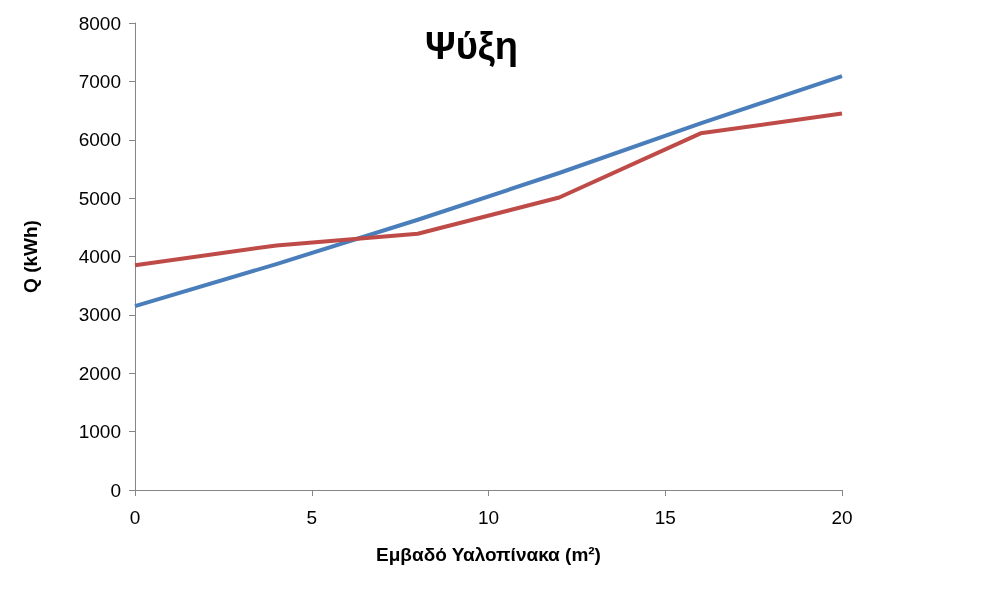 The height and width of the screenshot is (589, 1003). Describe the element at coordinates (99, 198) in the screenshot. I see `y-tick-label: 5000` at that location.